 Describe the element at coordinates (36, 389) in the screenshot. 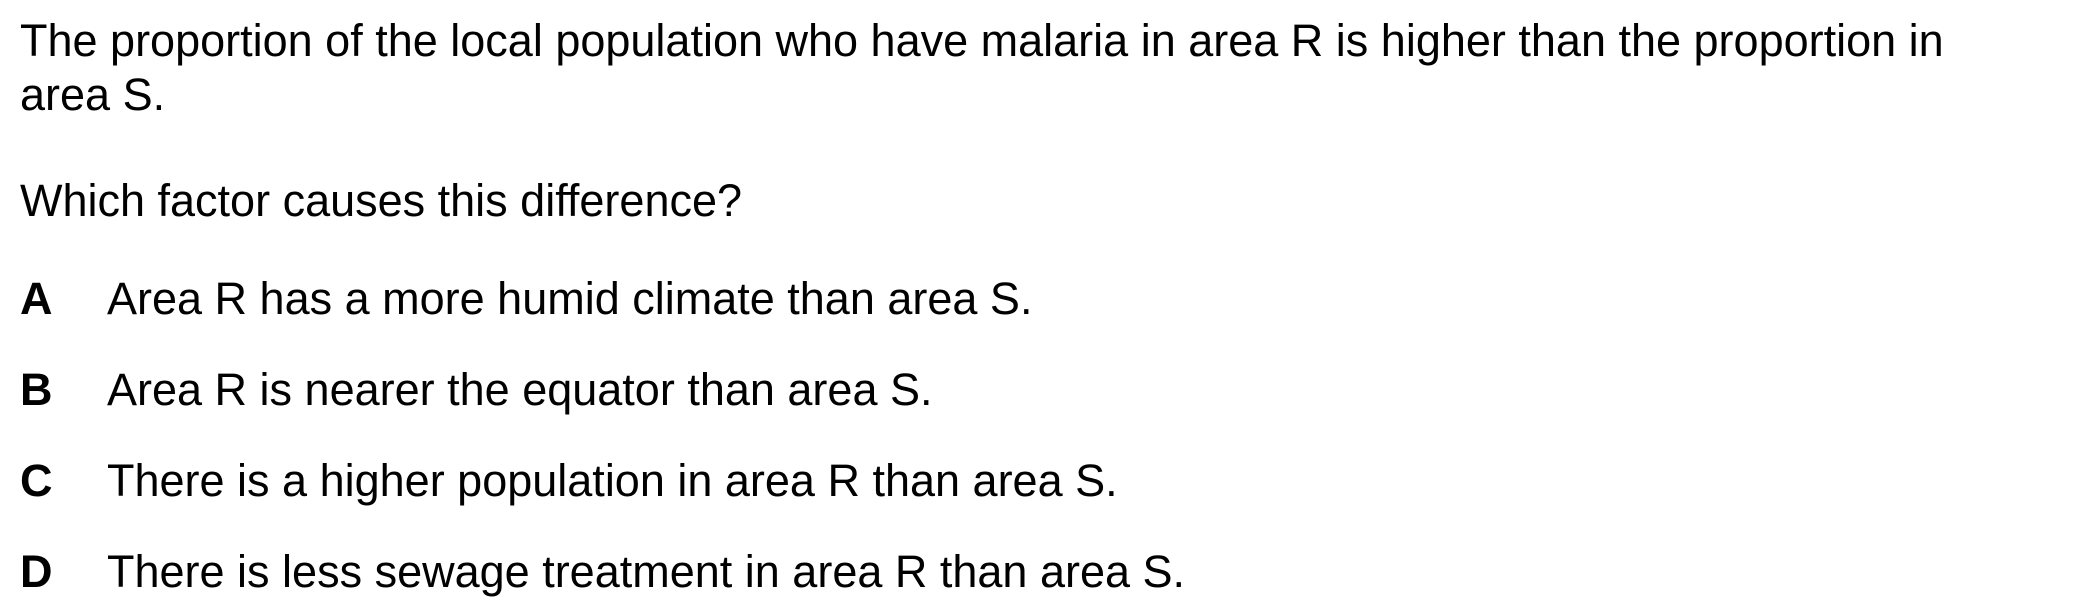

I see `option-letter: B` at that location.